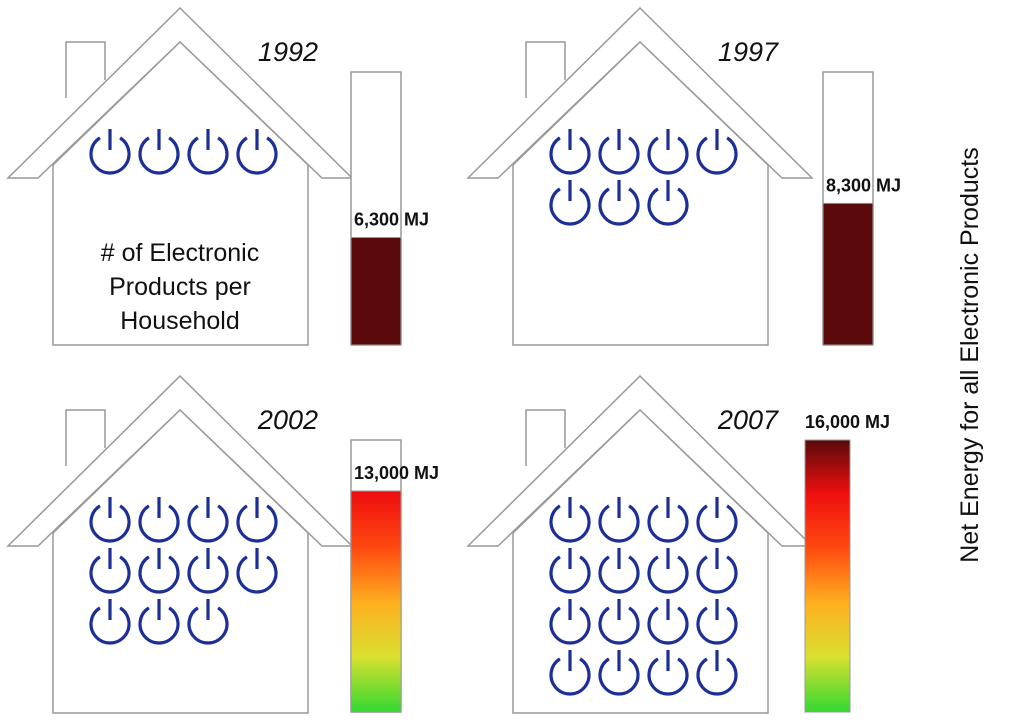 The width and height of the screenshot is (1025, 728). Describe the element at coordinates (287, 420) in the screenshot. I see `year-label: 2002` at that location.